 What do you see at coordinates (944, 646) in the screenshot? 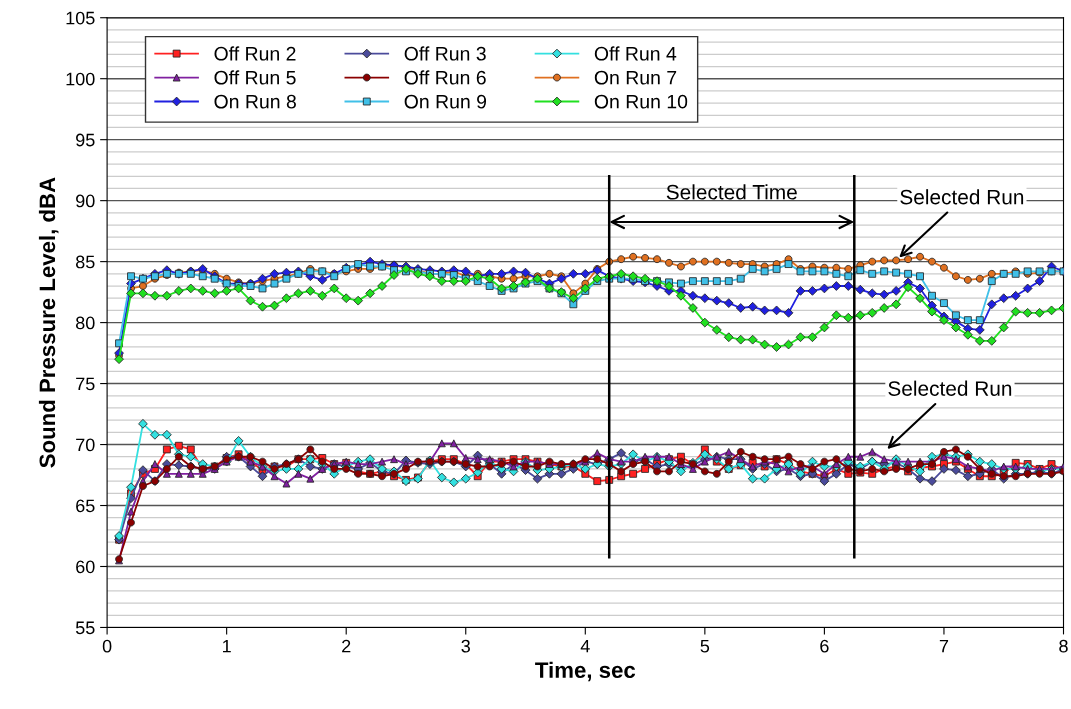
I see `x-tick-label: 7` at bounding box center [944, 646].